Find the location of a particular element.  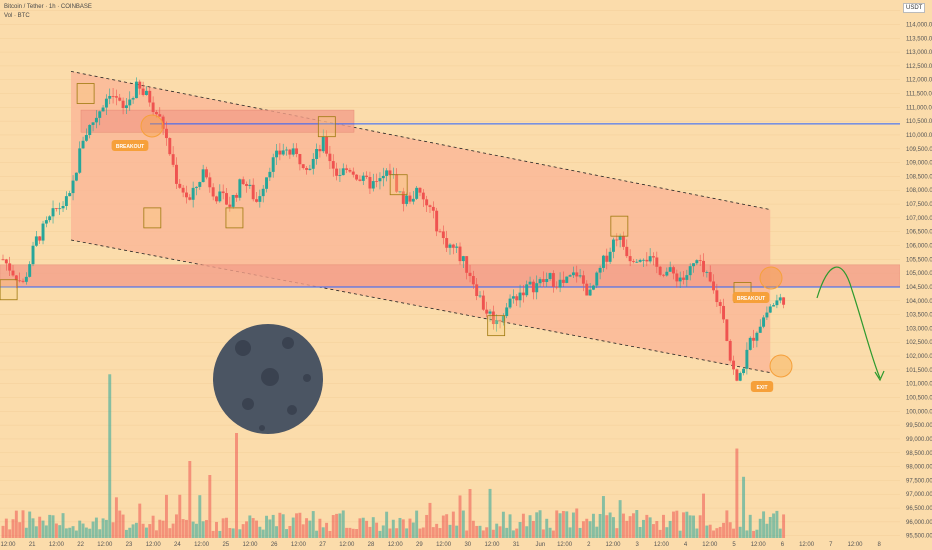

time-tick-label: 5 is located at coordinates (734, 545).